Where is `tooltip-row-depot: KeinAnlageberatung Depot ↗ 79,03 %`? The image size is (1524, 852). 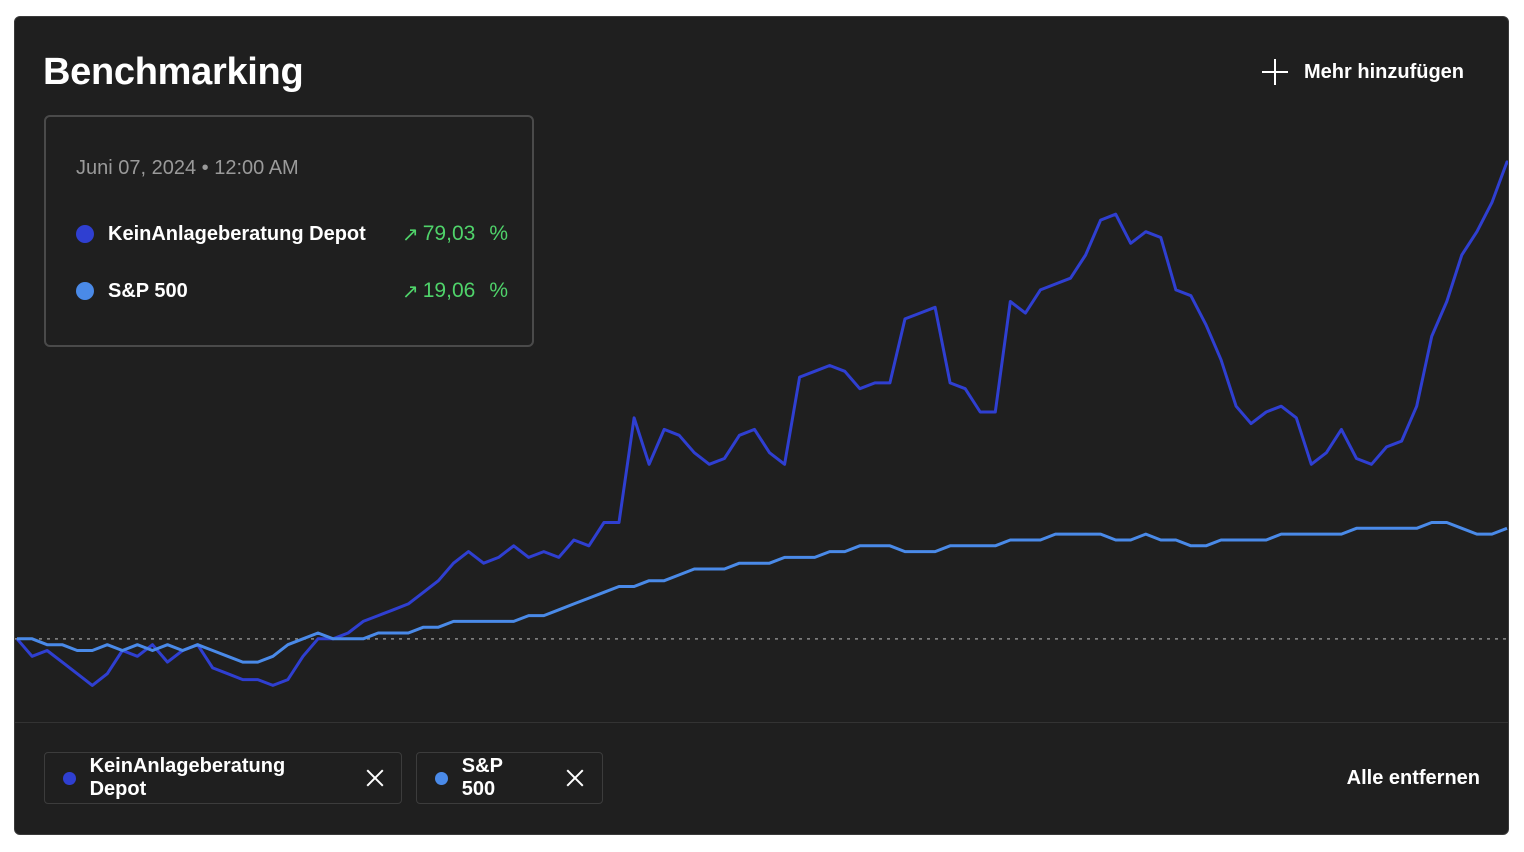 tooltip-row-depot: KeinAnlageberatung Depot ↗ 79,03 % is located at coordinates (292, 234).